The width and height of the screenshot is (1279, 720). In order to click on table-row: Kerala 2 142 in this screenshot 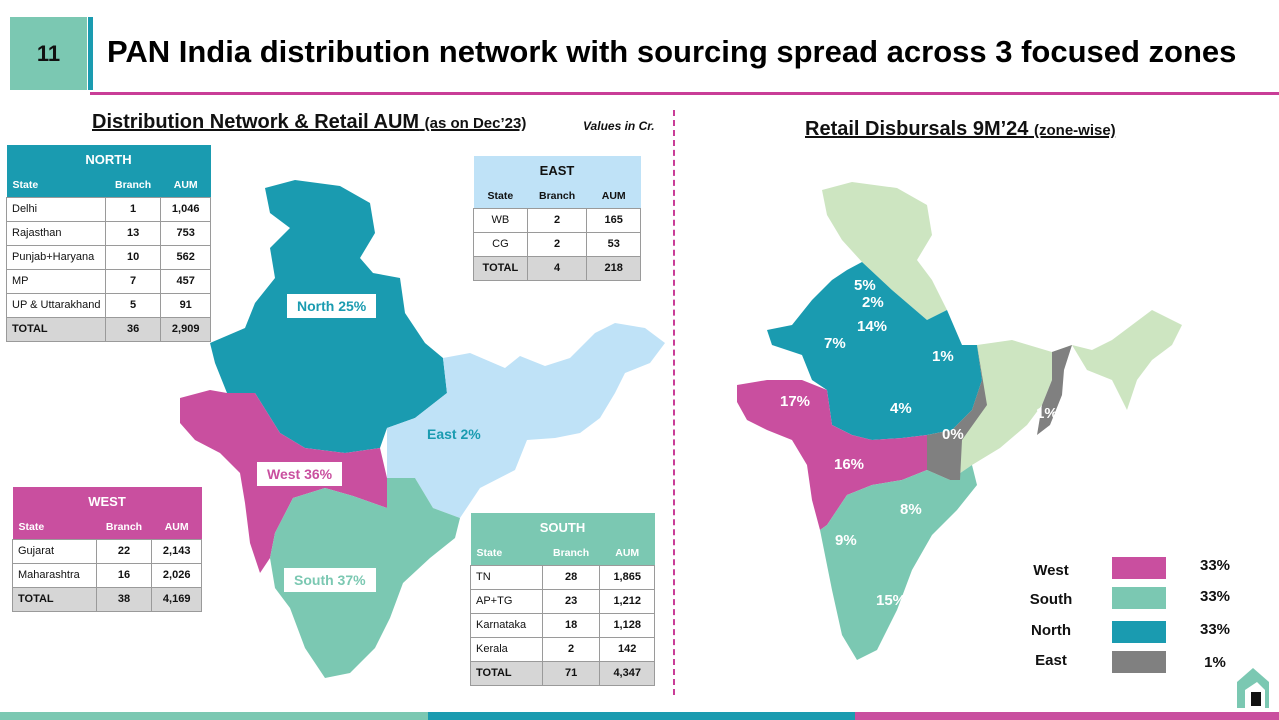, I will do `click(562, 649)`.